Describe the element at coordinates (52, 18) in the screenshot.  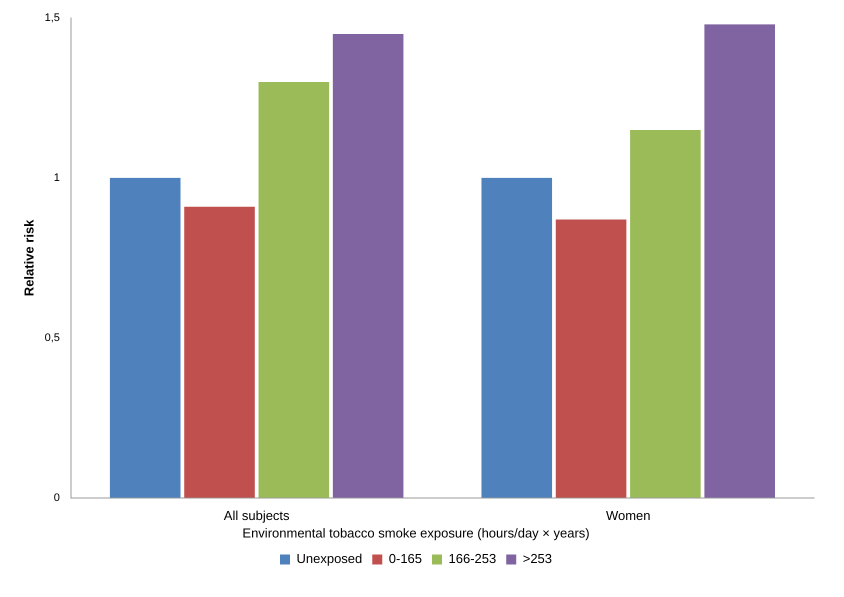
I see `y-tick-label: 1,5` at that location.